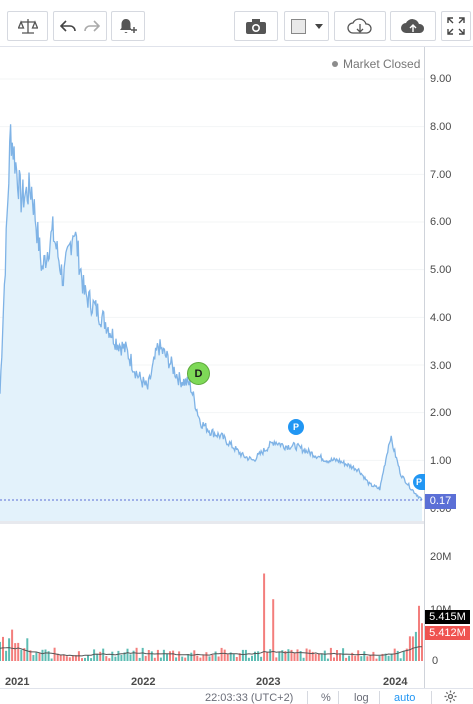  What do you see at coordinates (450, 697) in the screenshot?
I see `settings-icon` at bounding box center [450, 697].